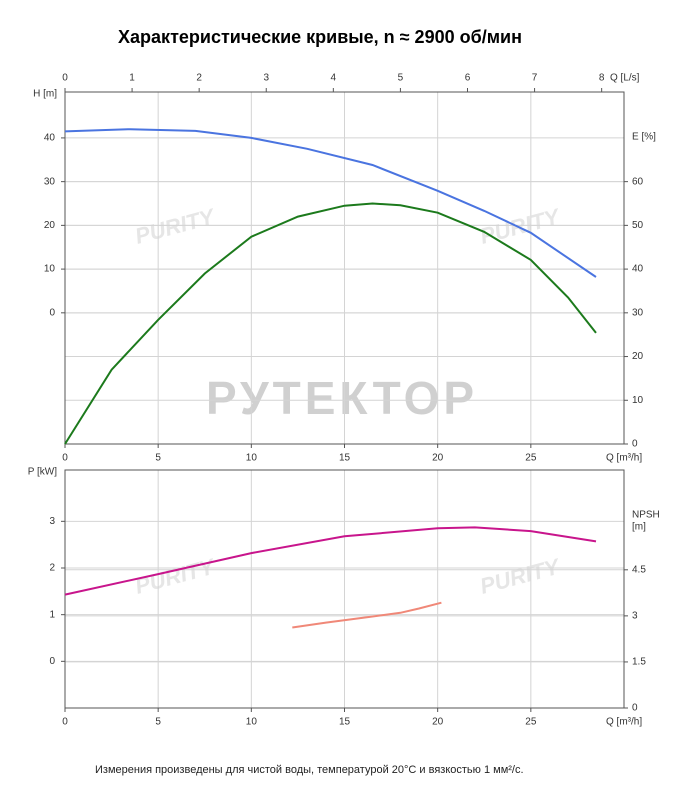  I want to click on x2-tick-label: 1, so click(132, 78).